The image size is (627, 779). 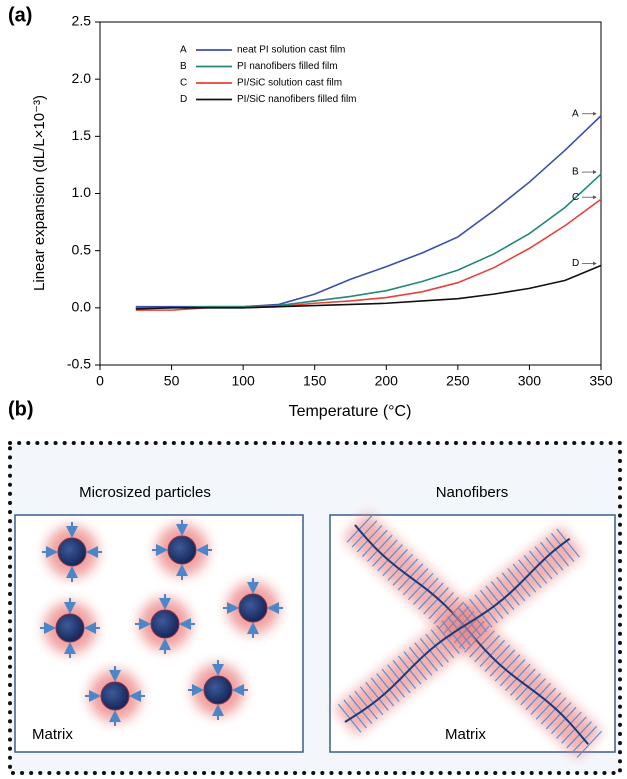 I want to click on x-axis-label: Temperature (°C), so click(x=350, y=411).